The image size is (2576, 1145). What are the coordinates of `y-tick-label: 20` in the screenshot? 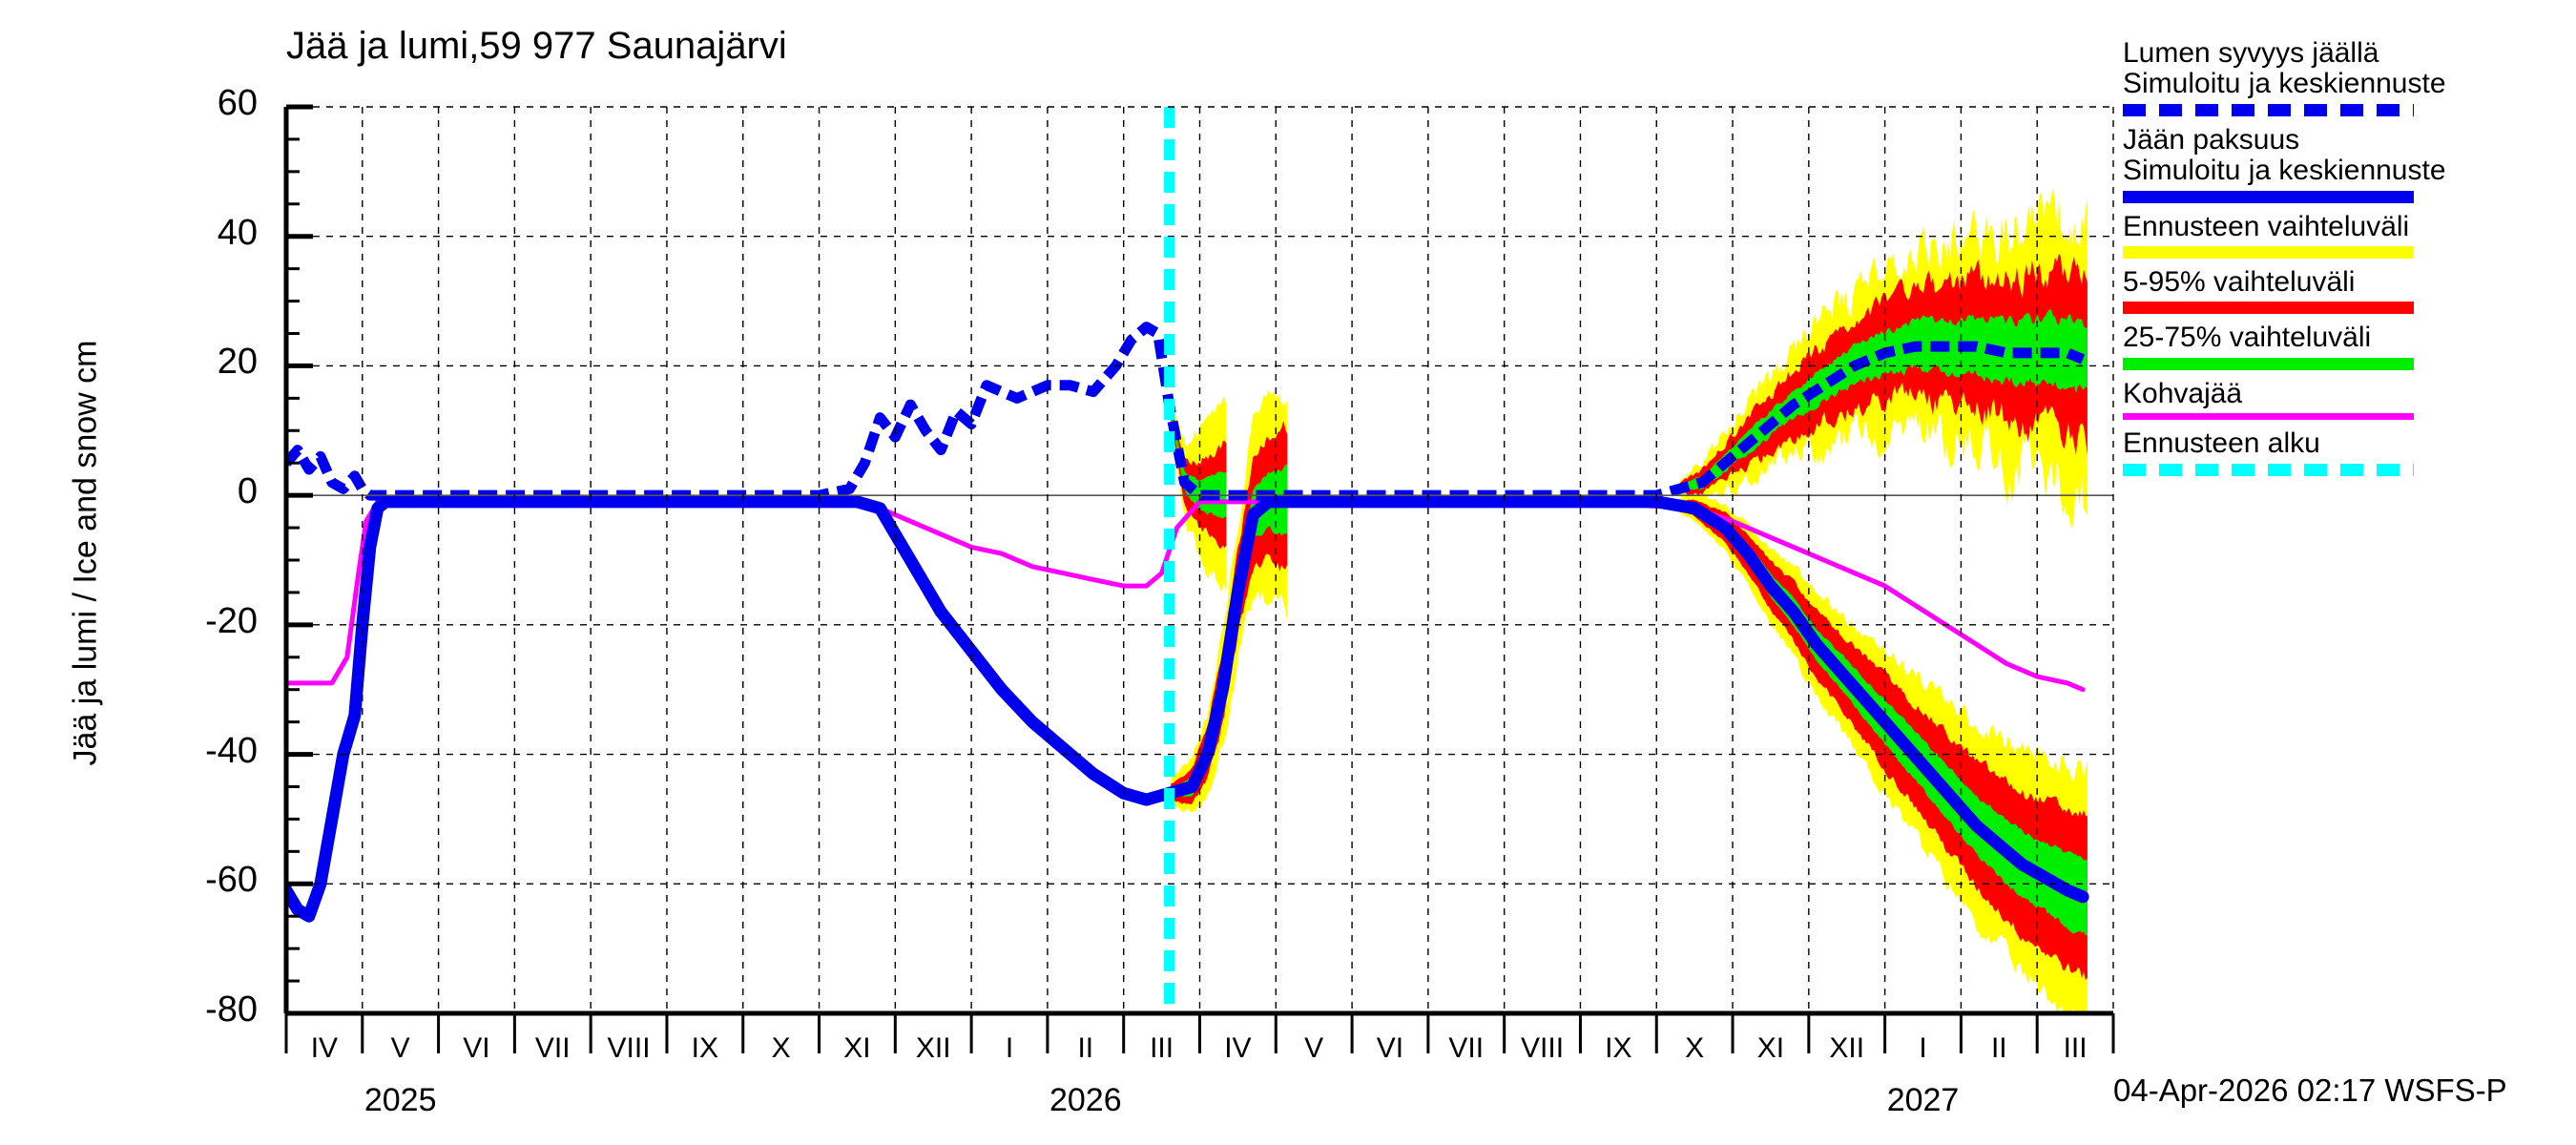 It's located at (237, 363).